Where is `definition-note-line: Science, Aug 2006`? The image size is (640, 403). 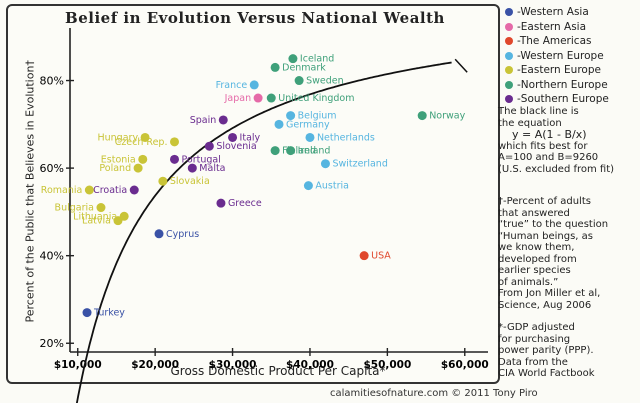
definition-note-line: Science, Aug 2006 is located at coordinates (545, 305).